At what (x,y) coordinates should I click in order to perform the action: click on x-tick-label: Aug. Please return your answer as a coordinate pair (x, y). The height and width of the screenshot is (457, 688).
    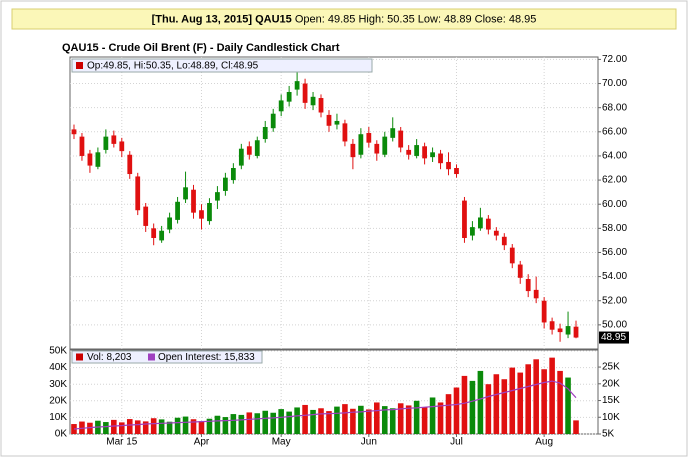
    Looking at the image, I should click on (544, 442).